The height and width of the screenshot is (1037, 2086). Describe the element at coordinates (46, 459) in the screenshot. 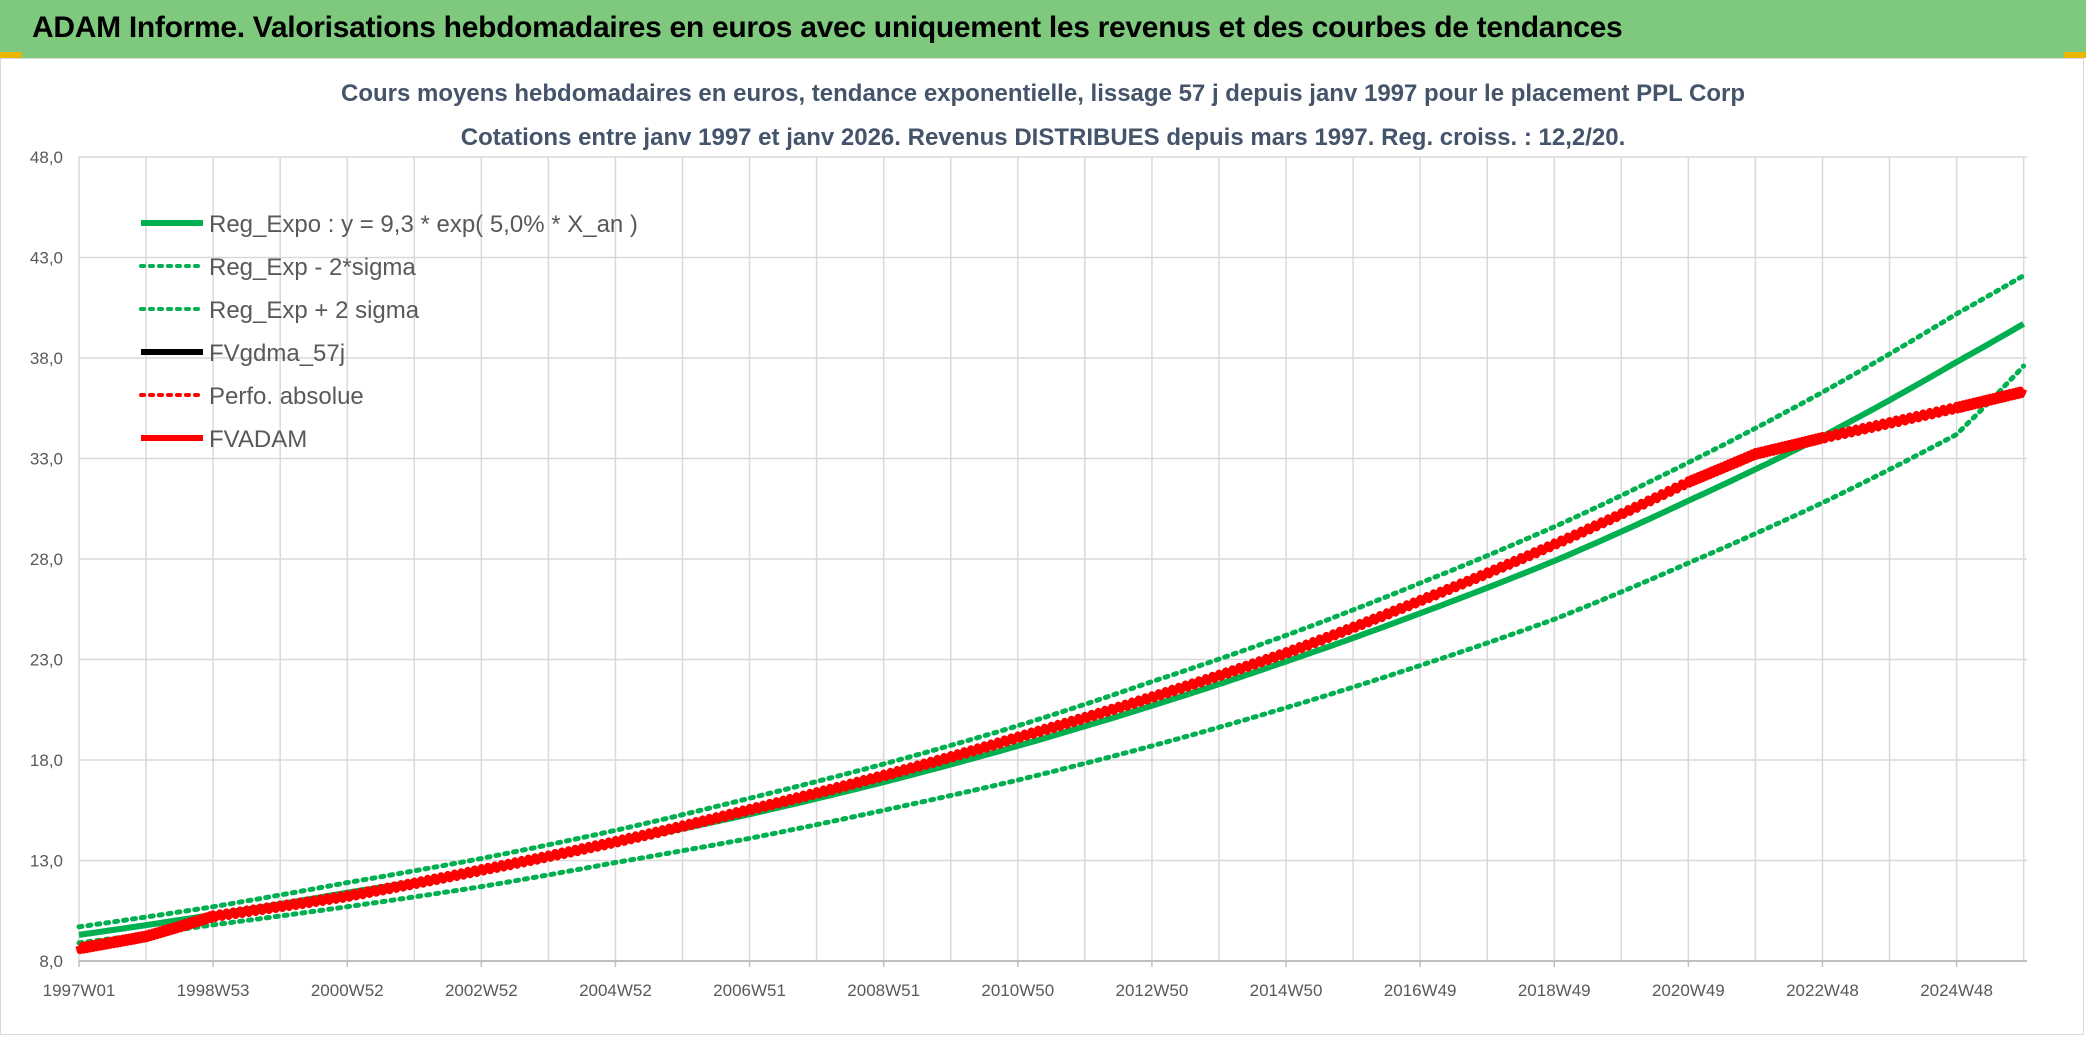

I see `y-tick-label: 33,0` at that location.